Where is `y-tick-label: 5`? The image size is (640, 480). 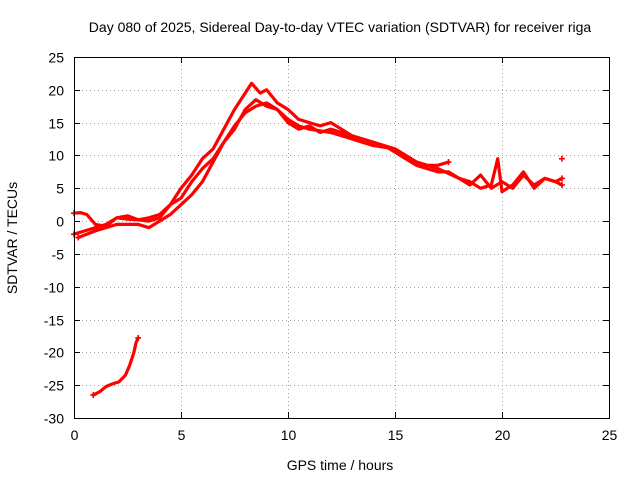 y-tick-label: 5 is located at coordinates (60, 189).